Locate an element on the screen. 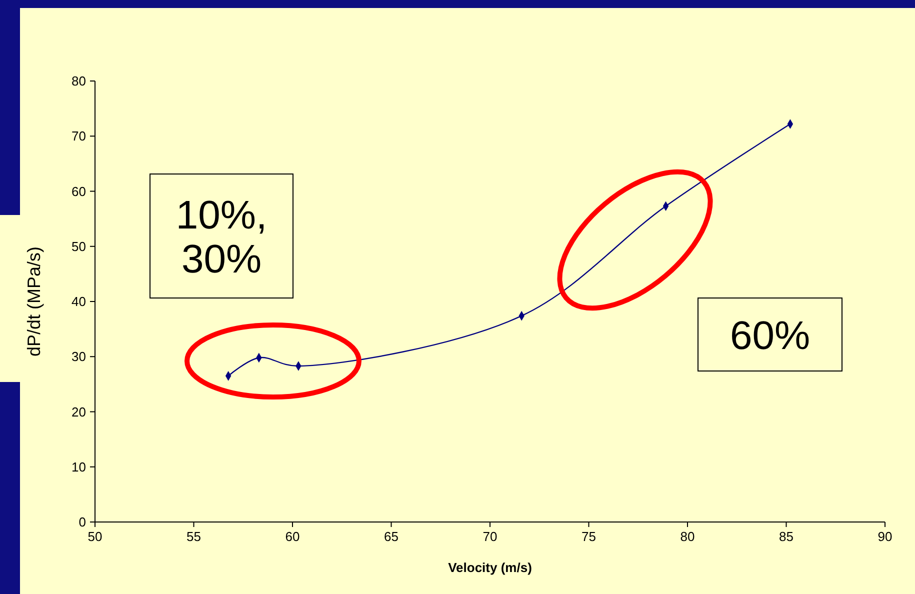 The height and width of the screenshot is (594, 915). x-axis-title: Velocity (m/s) is located at coordinates (490, 567).